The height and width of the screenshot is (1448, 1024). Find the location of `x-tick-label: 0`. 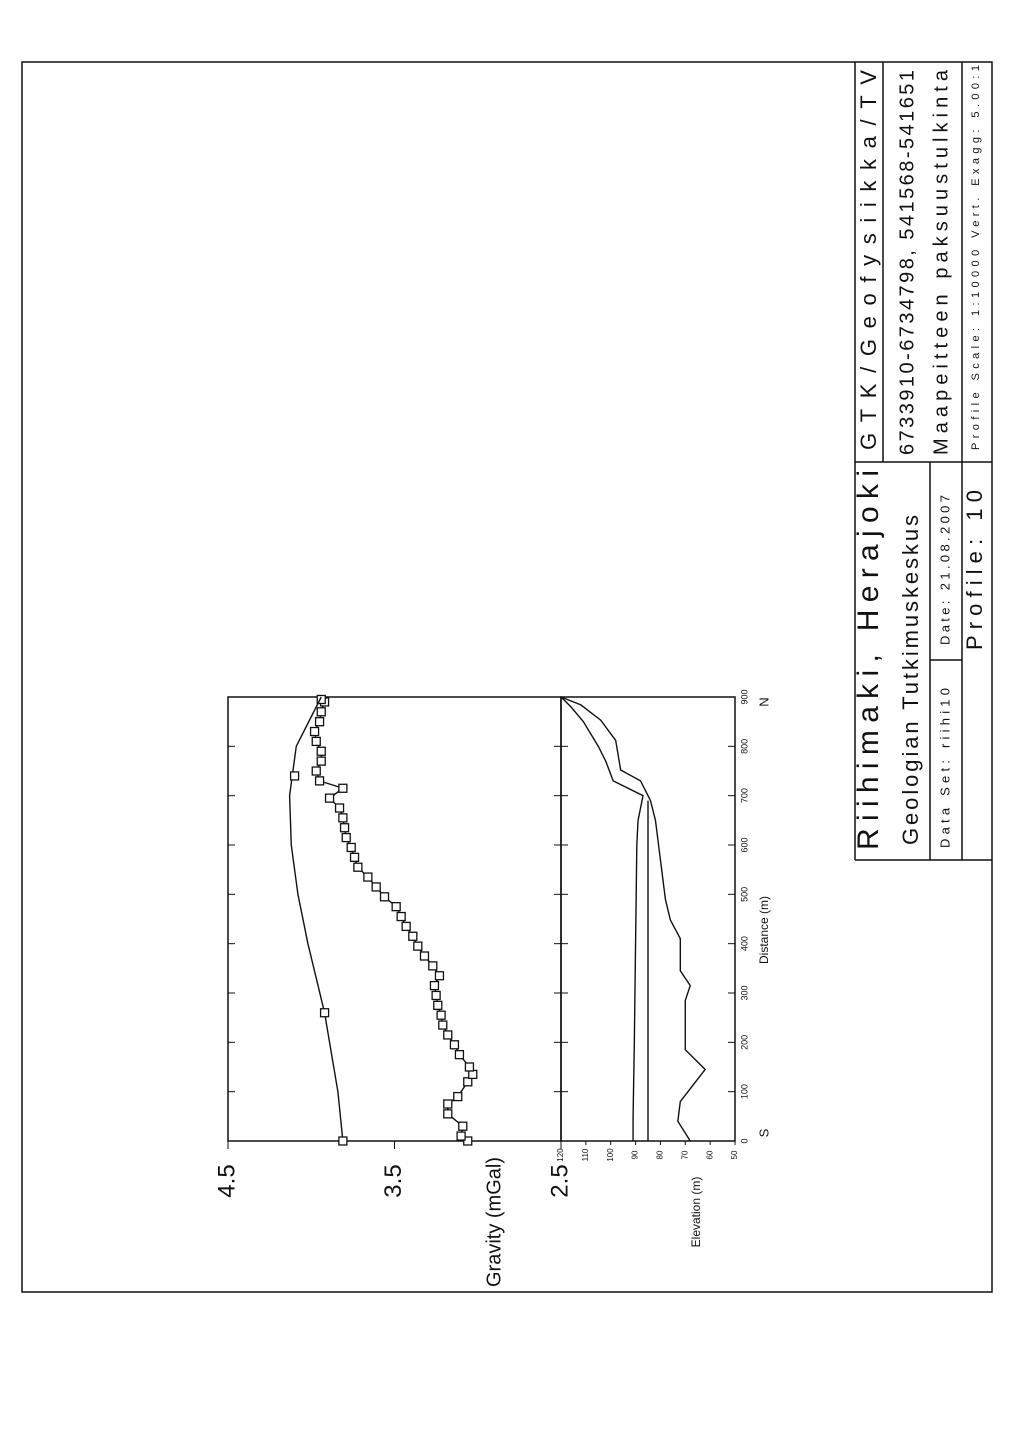

x-tick-label: 0 is located at coordinates (744, 1140).